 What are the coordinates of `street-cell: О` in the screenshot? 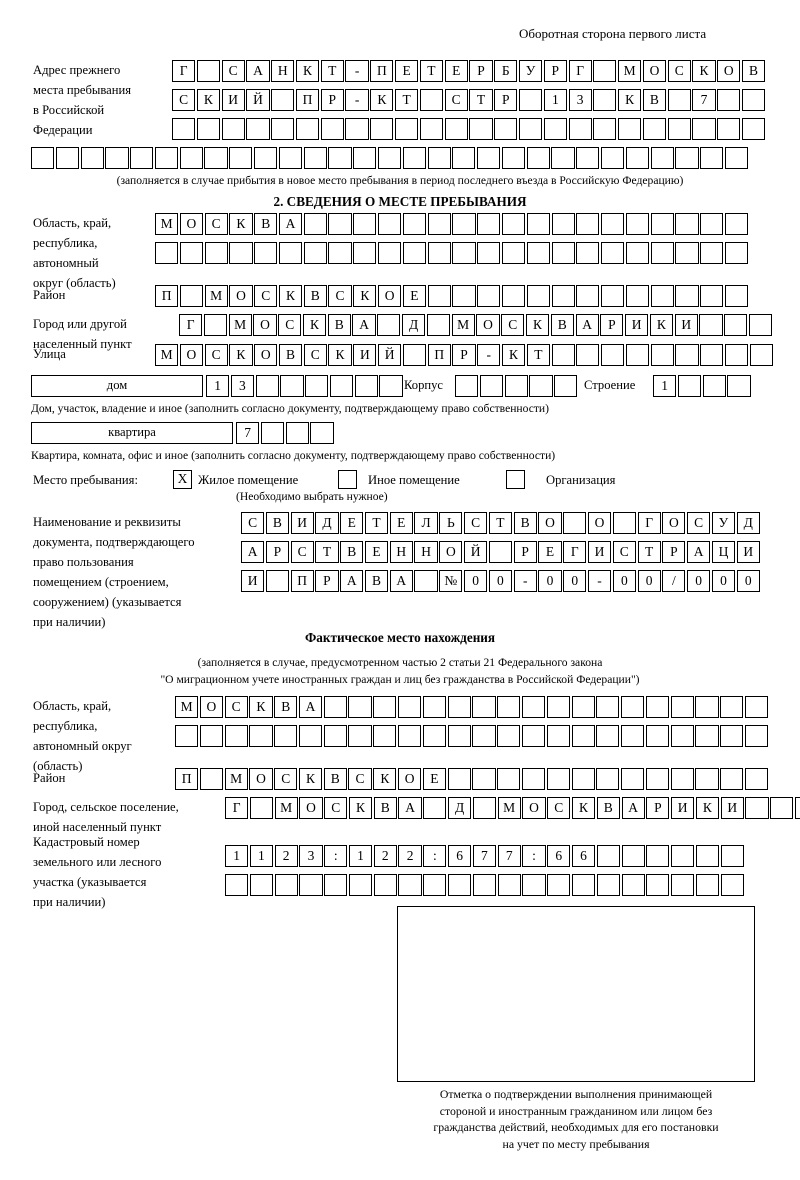 It's located at (191, 355).